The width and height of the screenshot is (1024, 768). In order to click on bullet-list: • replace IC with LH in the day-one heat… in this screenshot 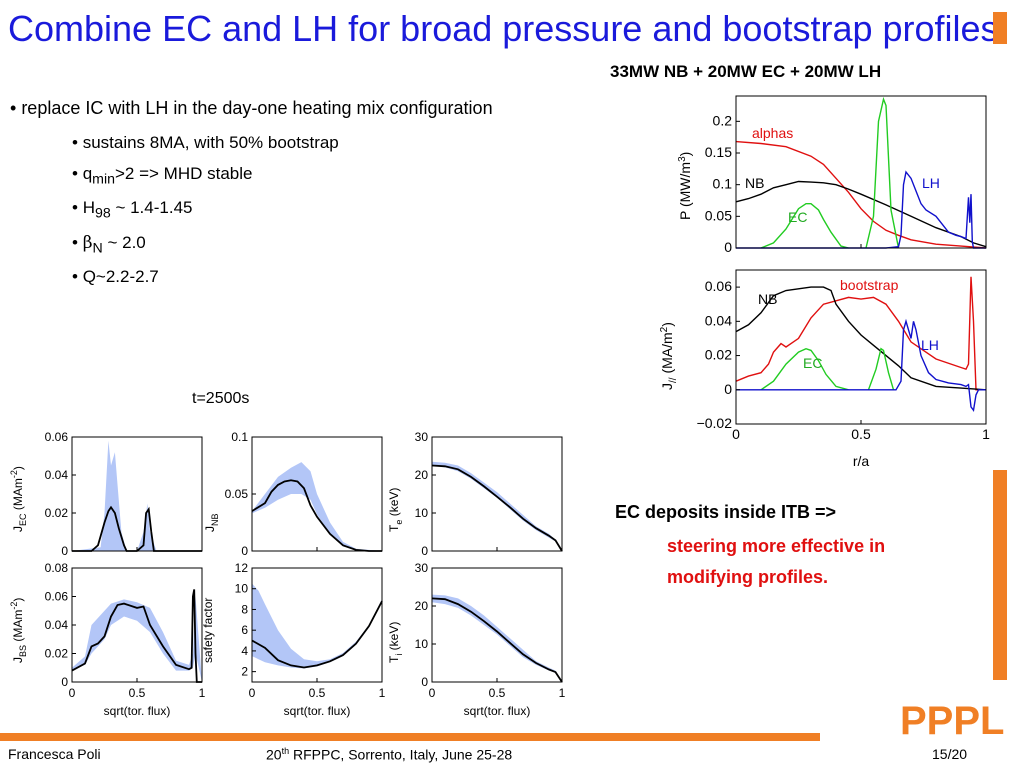, I will do `click(251, 198)`.